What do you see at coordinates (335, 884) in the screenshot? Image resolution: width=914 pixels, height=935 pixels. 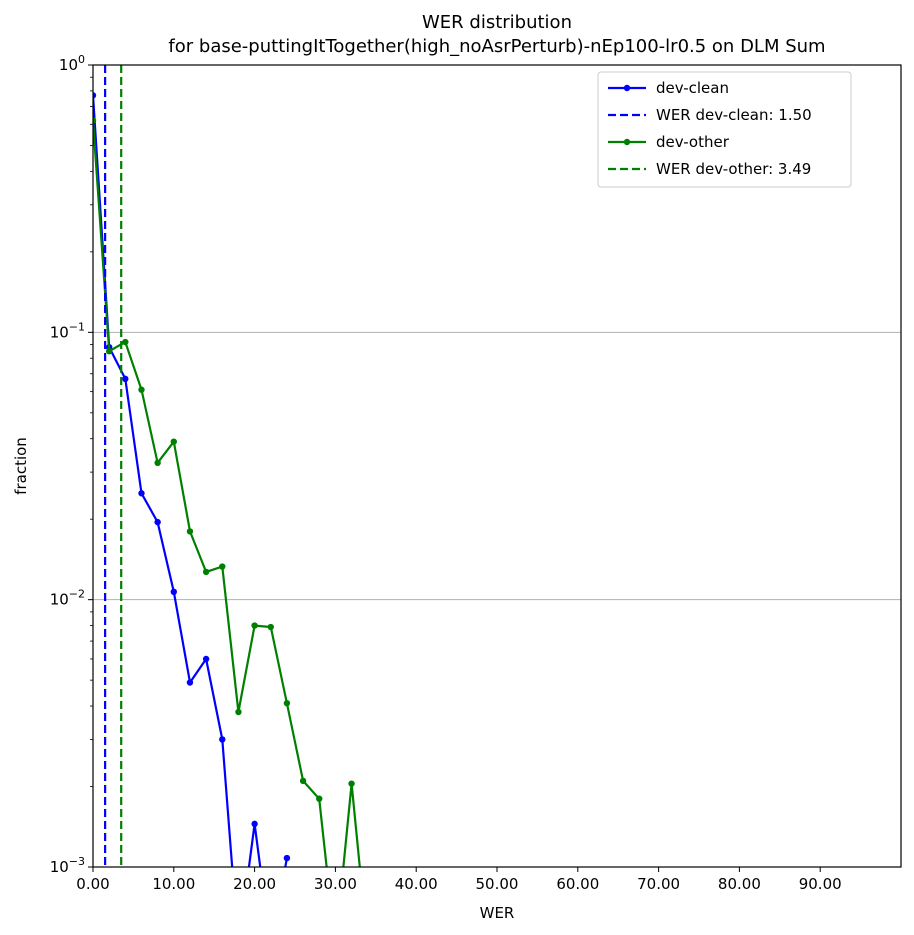 I see `x-tick-label: 30.00` at bounding box center [335, 884].